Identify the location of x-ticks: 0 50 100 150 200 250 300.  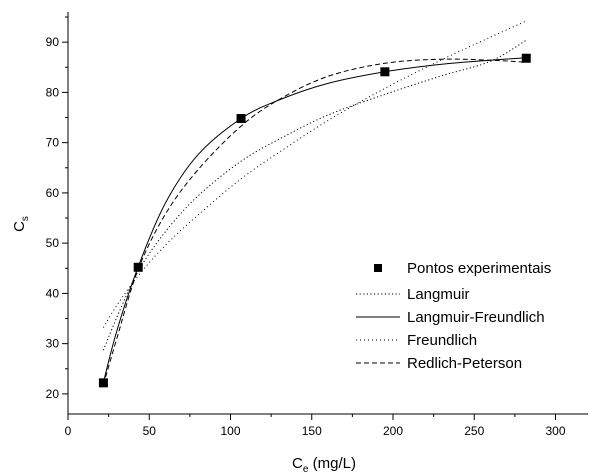
(315, 426).